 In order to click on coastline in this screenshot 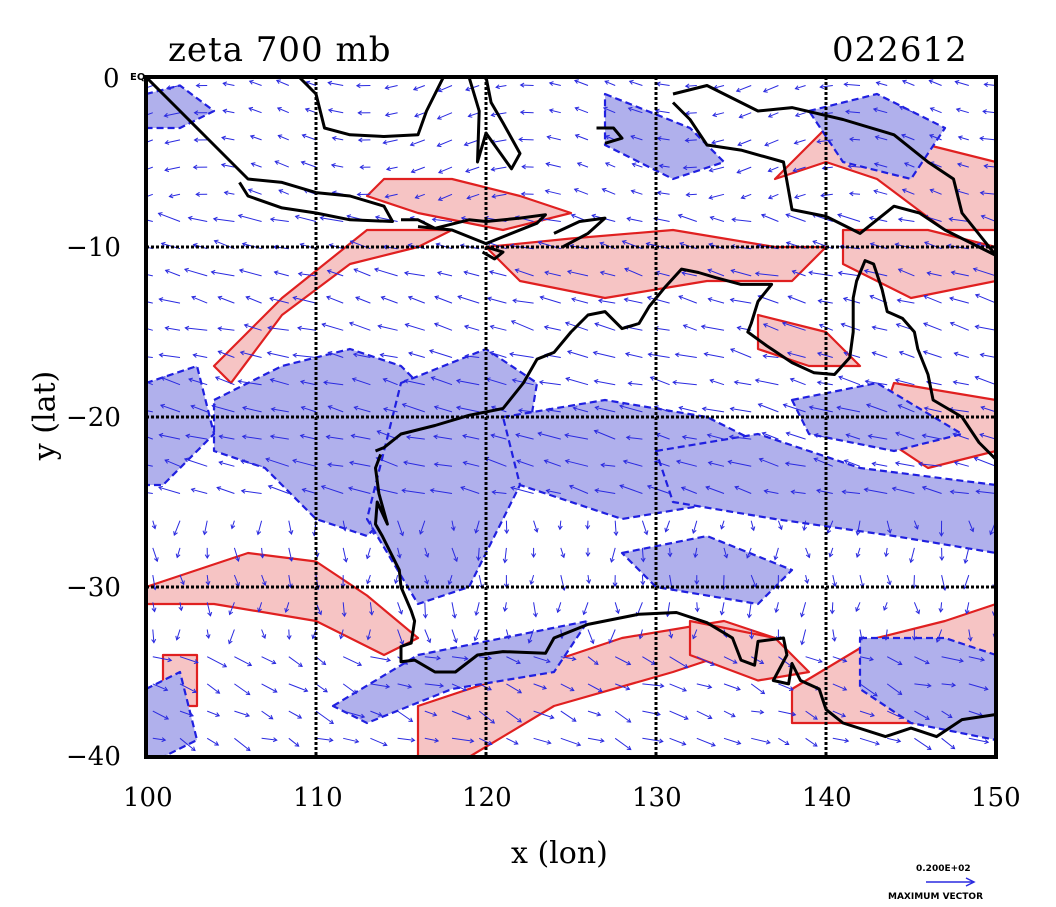, I will do `click(371, 107)`.